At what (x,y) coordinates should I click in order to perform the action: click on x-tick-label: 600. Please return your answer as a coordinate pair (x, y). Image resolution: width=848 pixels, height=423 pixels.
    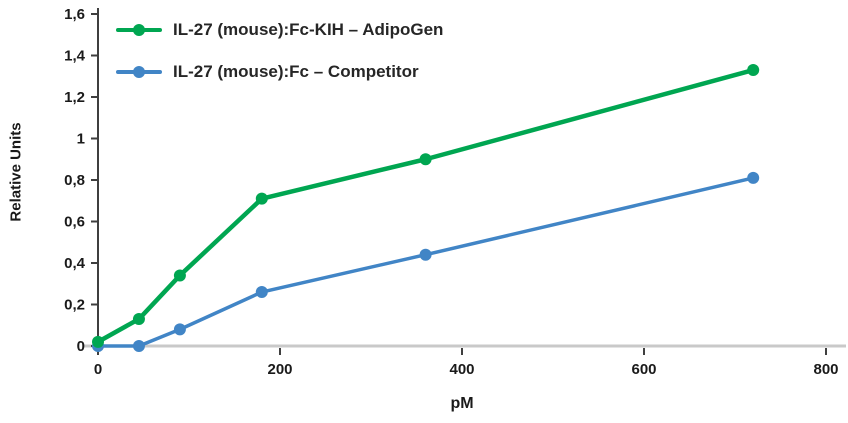
    Looking at the image, I should click on (643, 369).